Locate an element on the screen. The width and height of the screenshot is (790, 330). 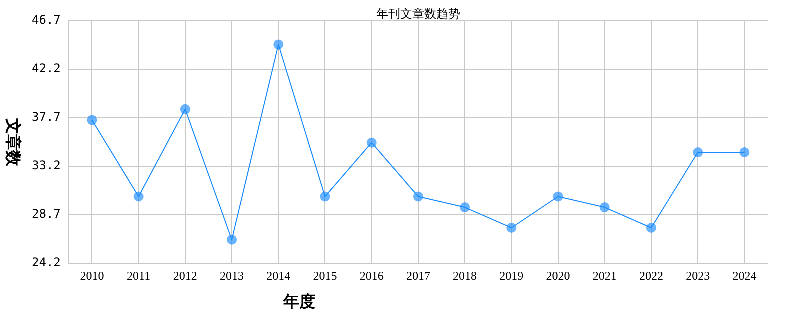
x-tick-label: 2024 is located at coordinates (744, 275).